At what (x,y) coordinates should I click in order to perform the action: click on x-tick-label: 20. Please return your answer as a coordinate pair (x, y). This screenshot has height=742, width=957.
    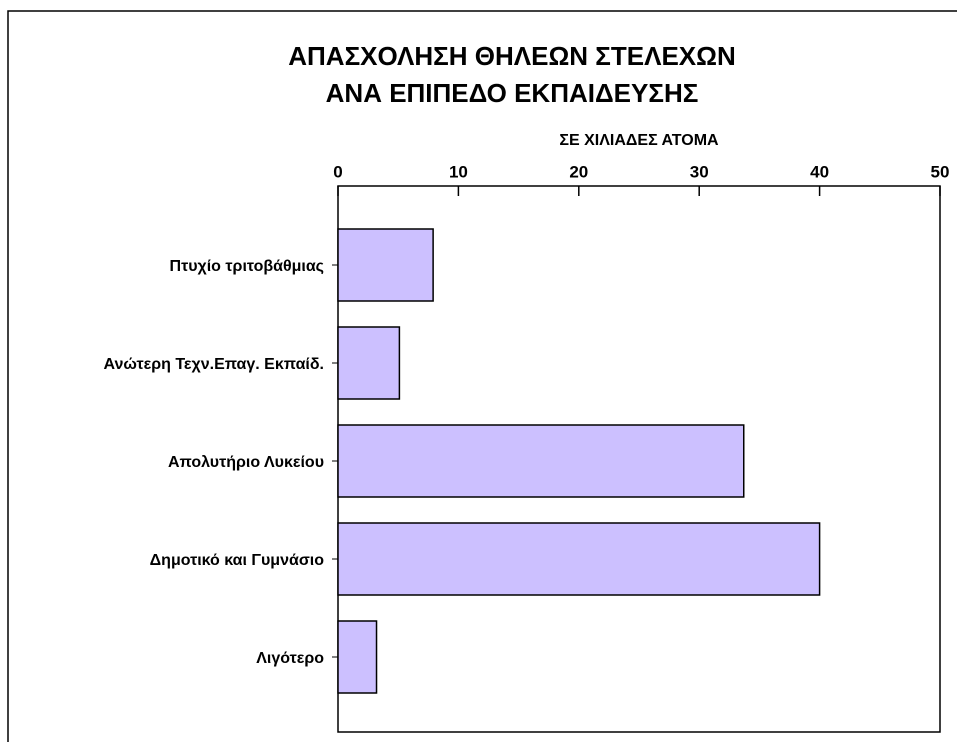
    Looking at the image, I should click on (578, 171).